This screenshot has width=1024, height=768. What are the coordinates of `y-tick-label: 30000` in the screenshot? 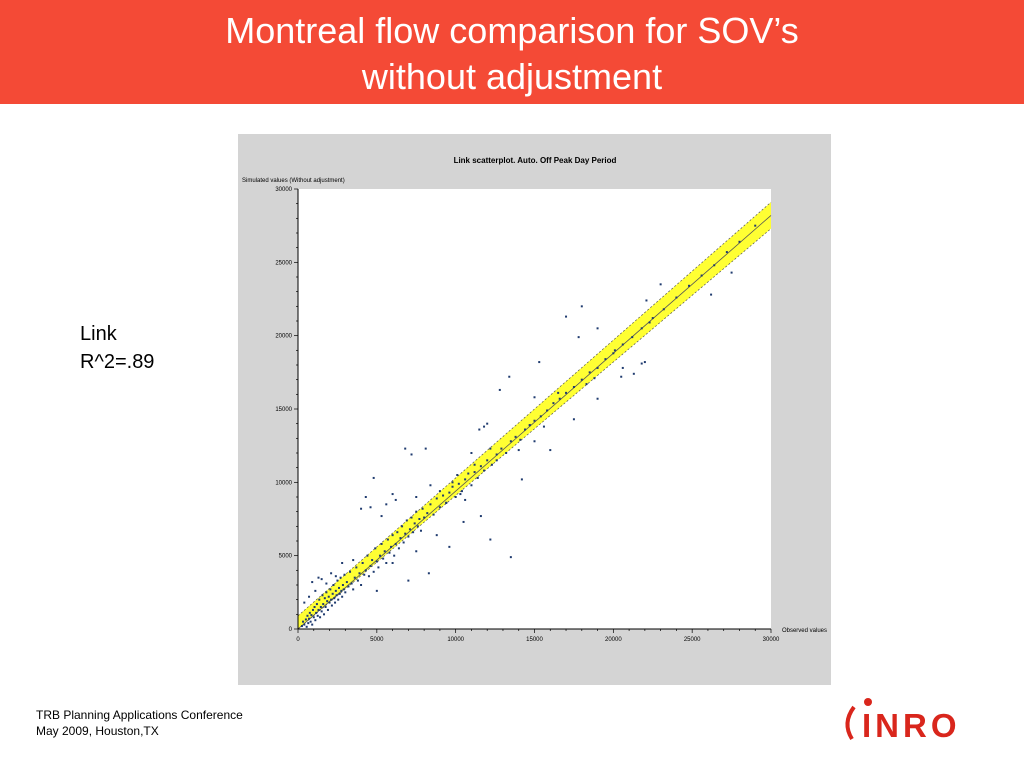 It's located at (283, 190).